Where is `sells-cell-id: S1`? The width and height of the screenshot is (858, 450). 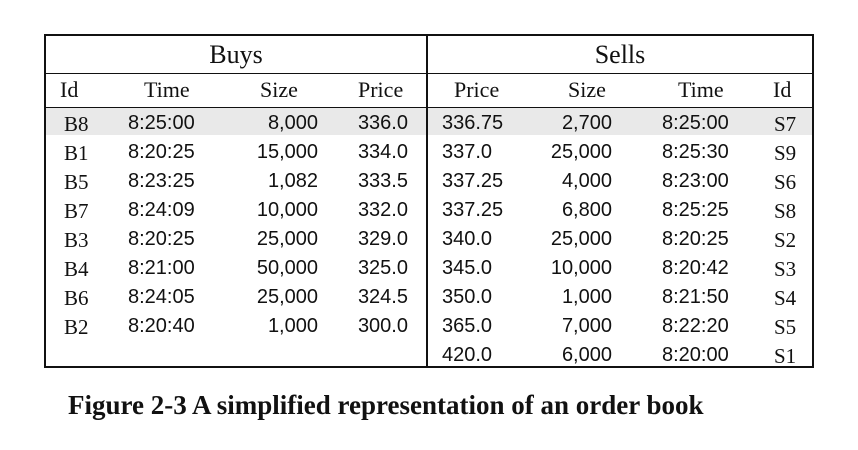
sells-cell-id: S1 is located at coordinates (785, 356).